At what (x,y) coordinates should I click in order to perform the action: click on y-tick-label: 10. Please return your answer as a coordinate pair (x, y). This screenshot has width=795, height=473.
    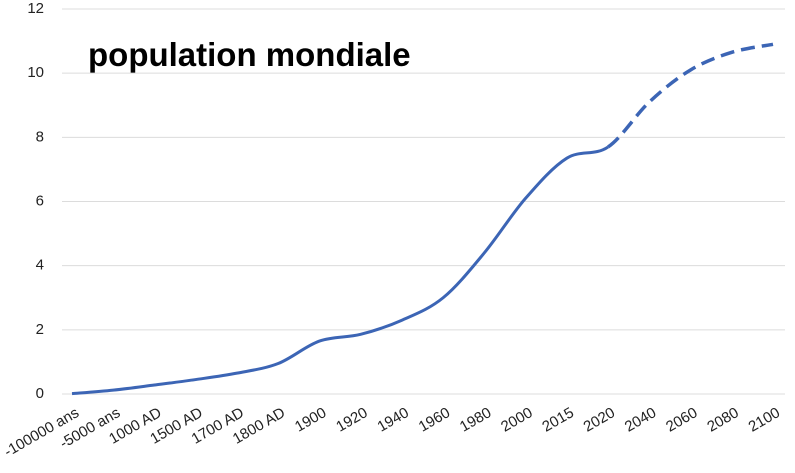
    Looking at the image, I should click on (35, 72).